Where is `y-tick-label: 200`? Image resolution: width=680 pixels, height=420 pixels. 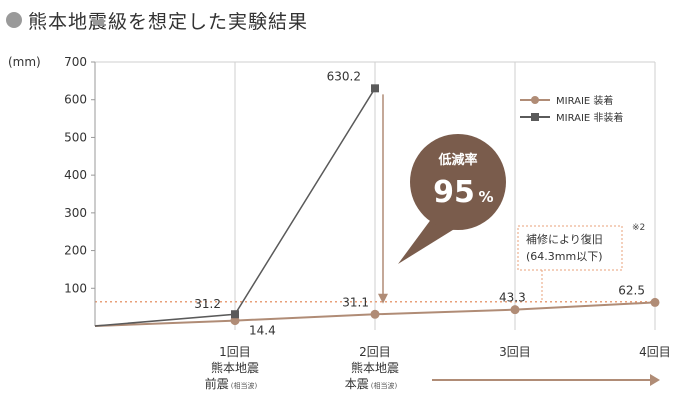
y-tick-label: 200 is located at coordinates (75, 251).